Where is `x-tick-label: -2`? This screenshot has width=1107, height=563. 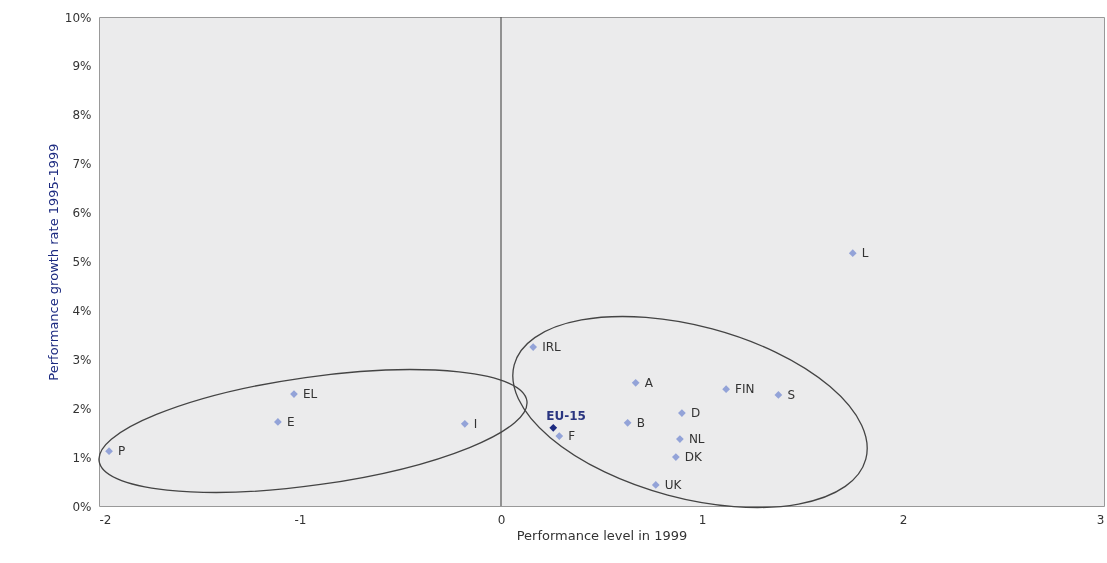 x-tick-label: -2 is located at coordinates (105, 519).